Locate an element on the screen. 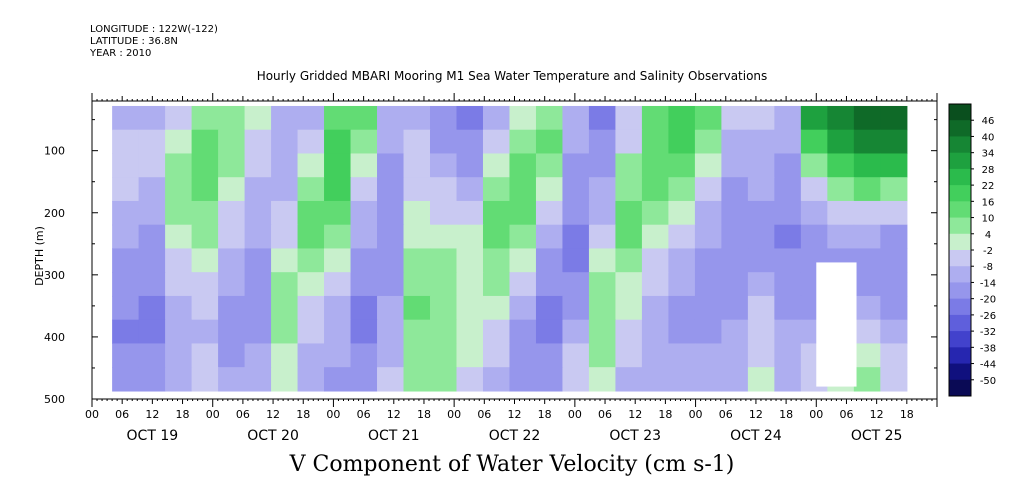 Image resolution: width=1009 pixels, height=504 pixels. colorbar-label: 16 is located at coordinates (988, 202).